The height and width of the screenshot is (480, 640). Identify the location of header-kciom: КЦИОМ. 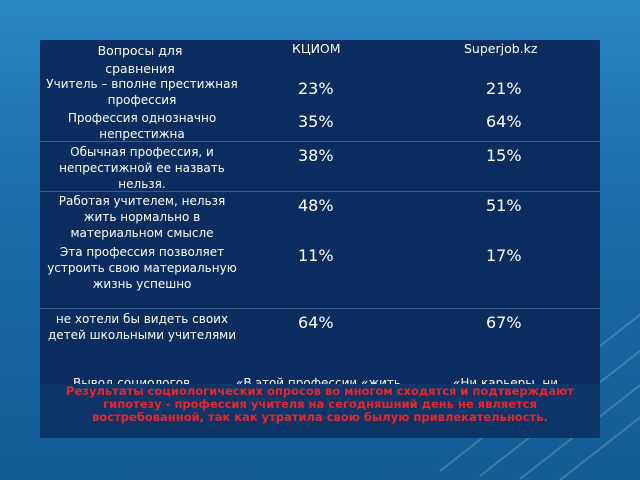
(316, 48).